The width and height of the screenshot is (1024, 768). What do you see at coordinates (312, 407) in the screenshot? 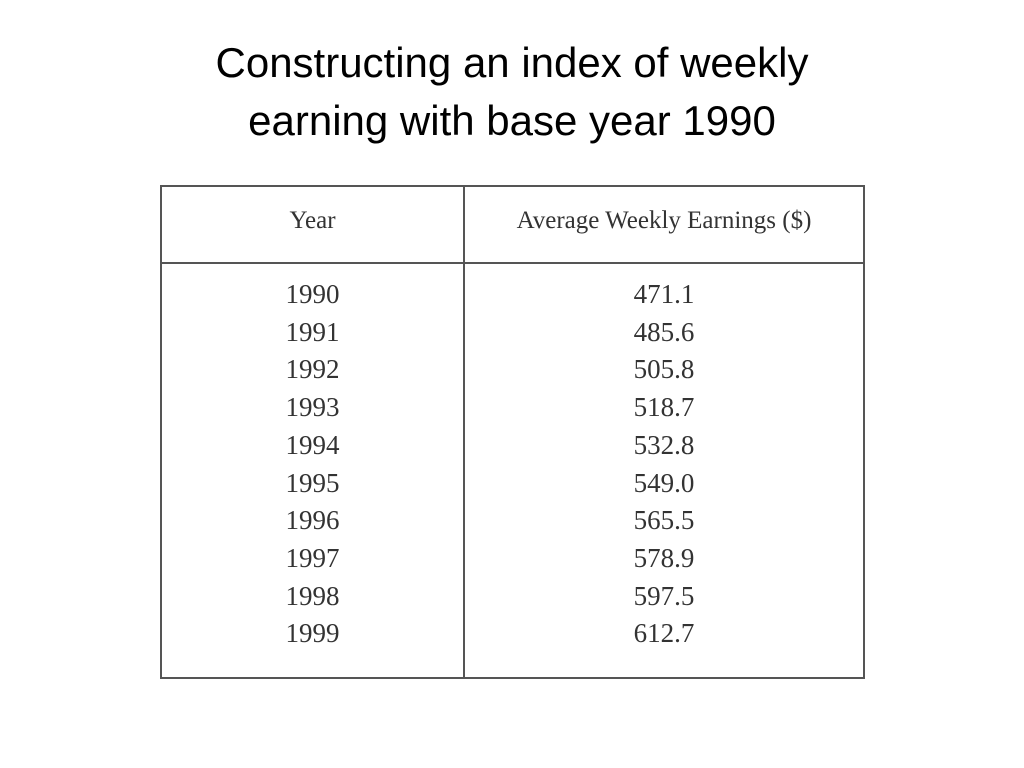
I see `table-cell: 1993` at bounding box center [312, 407].